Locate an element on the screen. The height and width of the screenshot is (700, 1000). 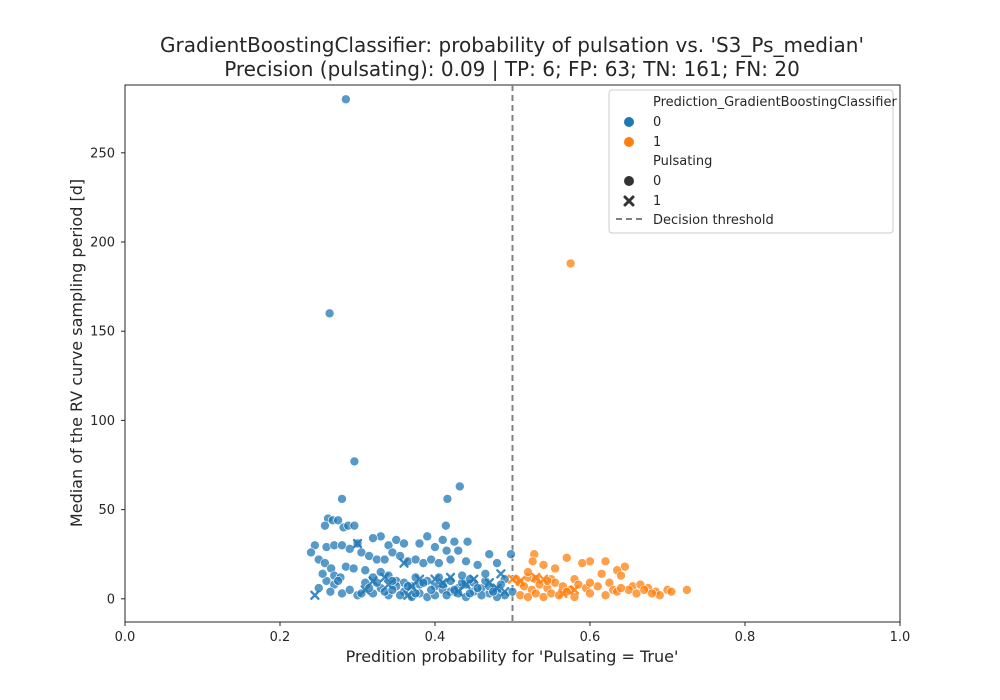
x-tick-label: 1.0 is located at coordinates (900, 637).